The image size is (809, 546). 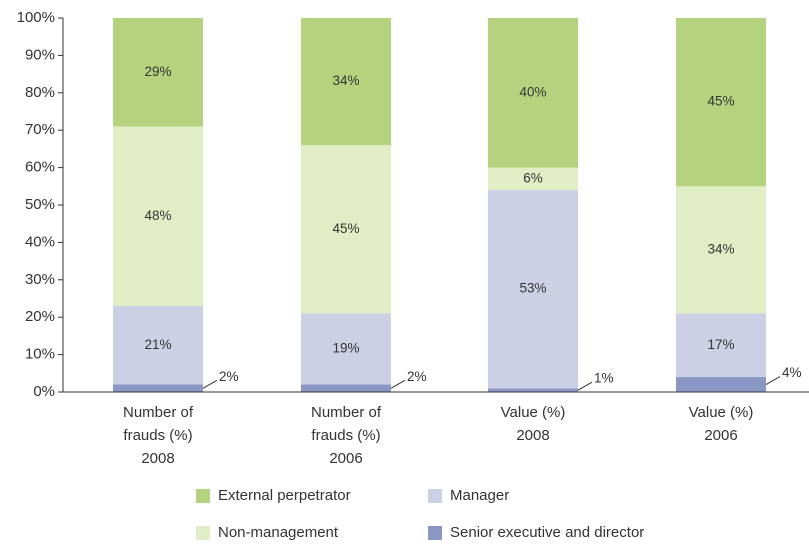 I want to click on value-label: 21%, so click(x=157, y=344).